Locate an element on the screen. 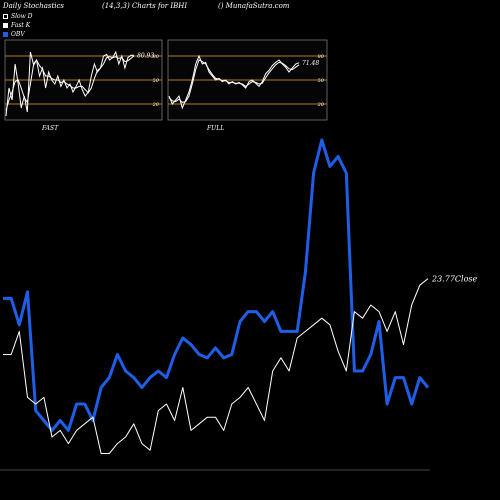 This screenshot has height=500, width=500. fast-stochastics-level-label-80: 80 is located at coordinates (156, 57).